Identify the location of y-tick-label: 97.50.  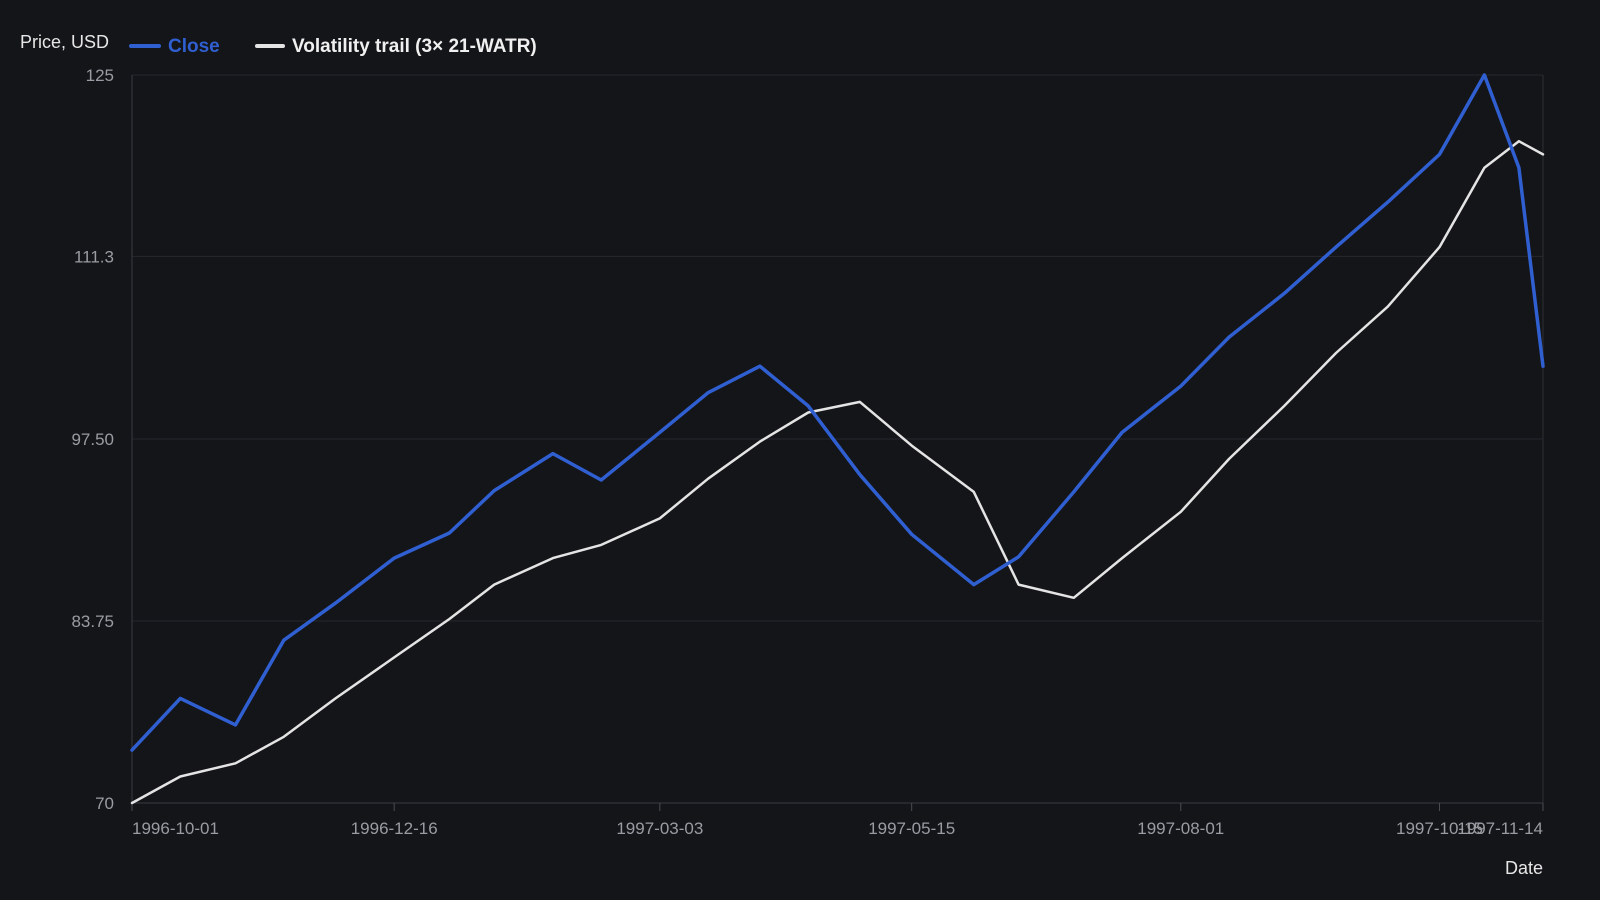
(92, 439).